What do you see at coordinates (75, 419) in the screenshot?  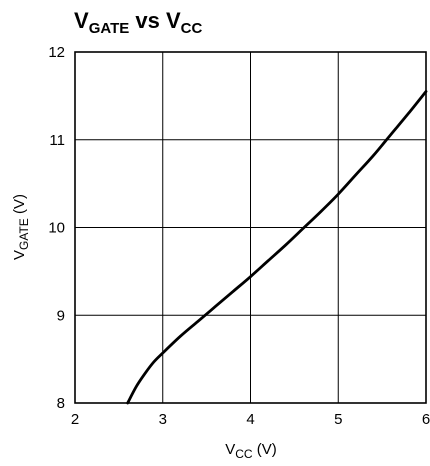 I see `x-tick-label: 2` at bounding box center [75, 419].